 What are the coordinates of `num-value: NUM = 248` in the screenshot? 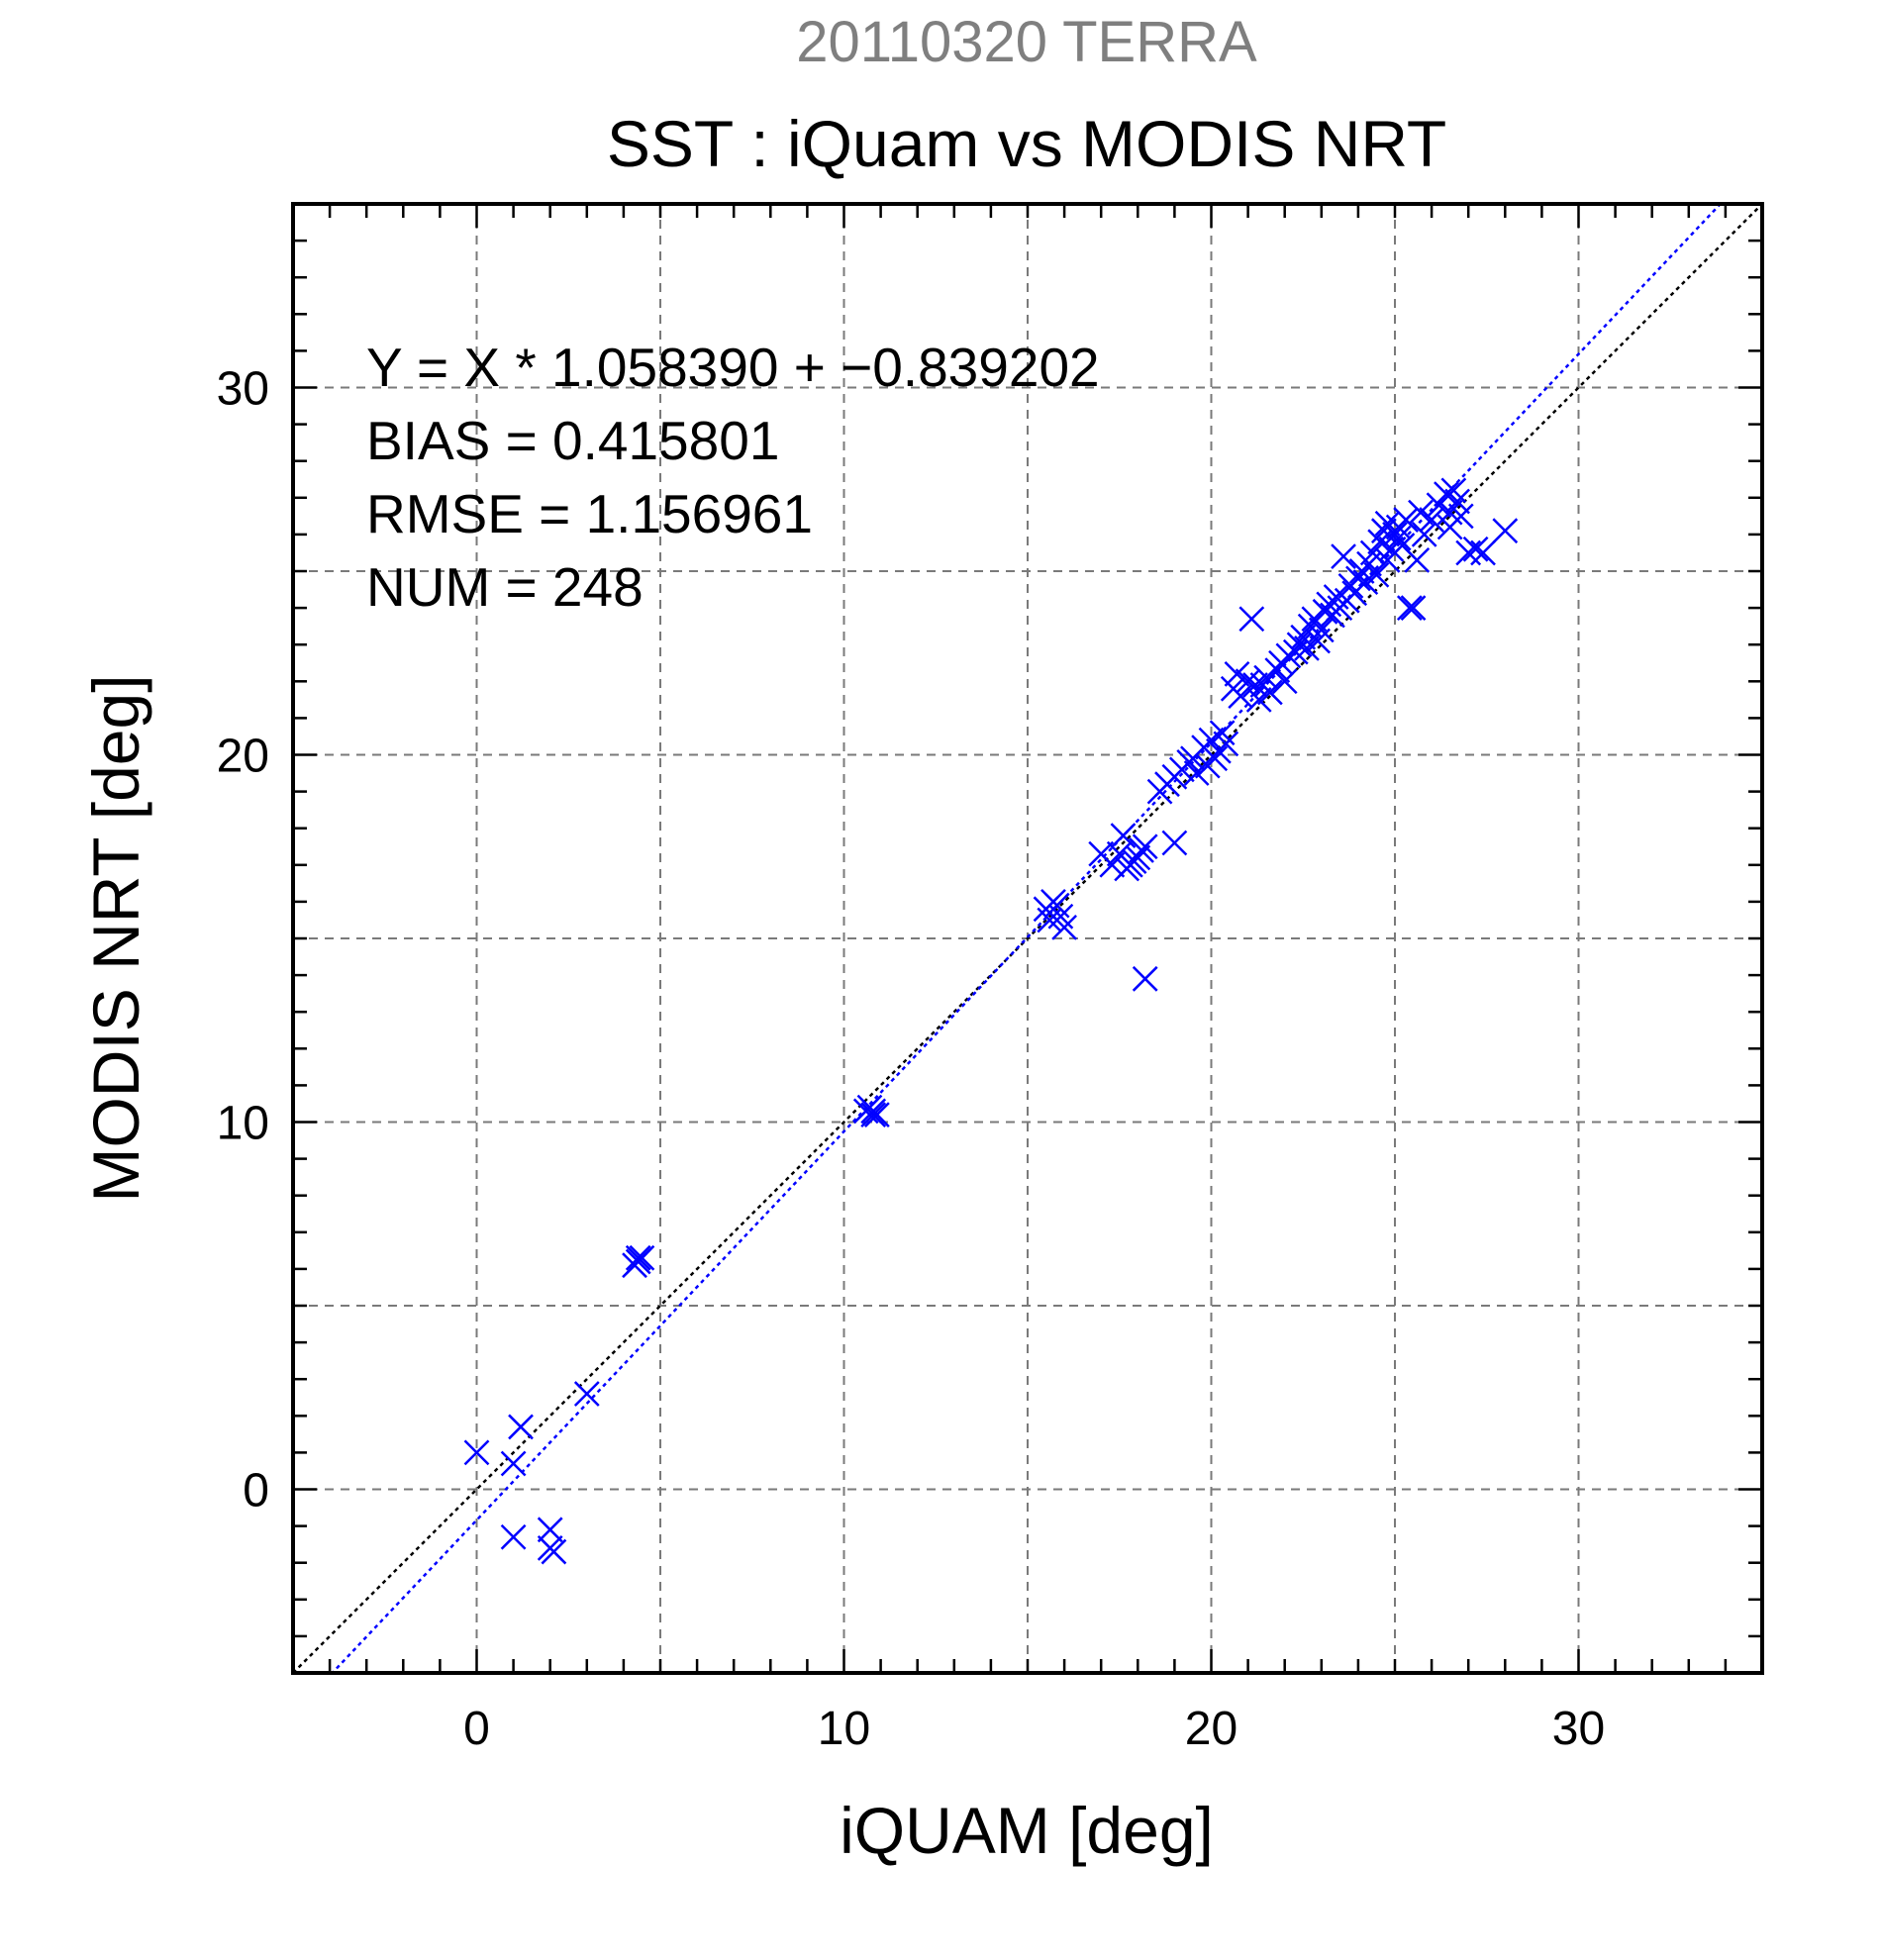 It's located at (505, 587).